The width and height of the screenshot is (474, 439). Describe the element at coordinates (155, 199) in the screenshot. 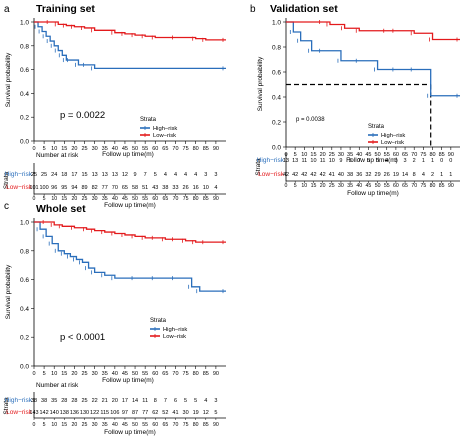

I see `risk-table-x-tick-label: 60` at that location.